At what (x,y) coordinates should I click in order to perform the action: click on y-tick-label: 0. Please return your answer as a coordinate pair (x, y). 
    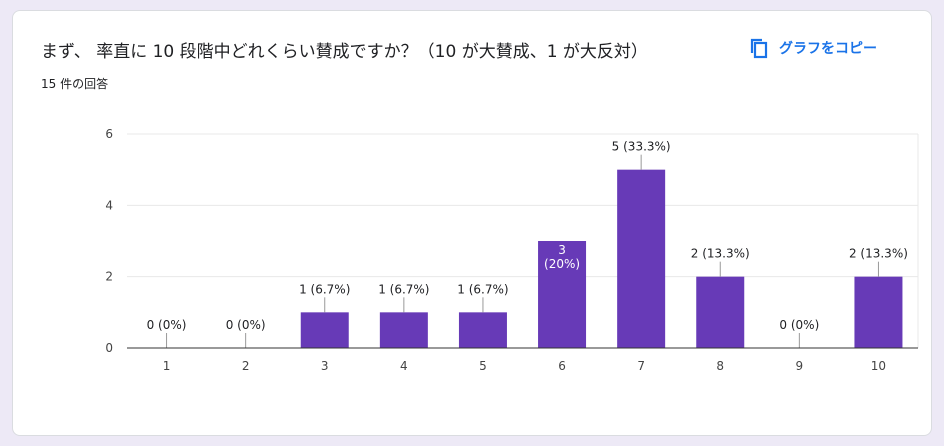
    Looking at the image, I should click on (109, 348).